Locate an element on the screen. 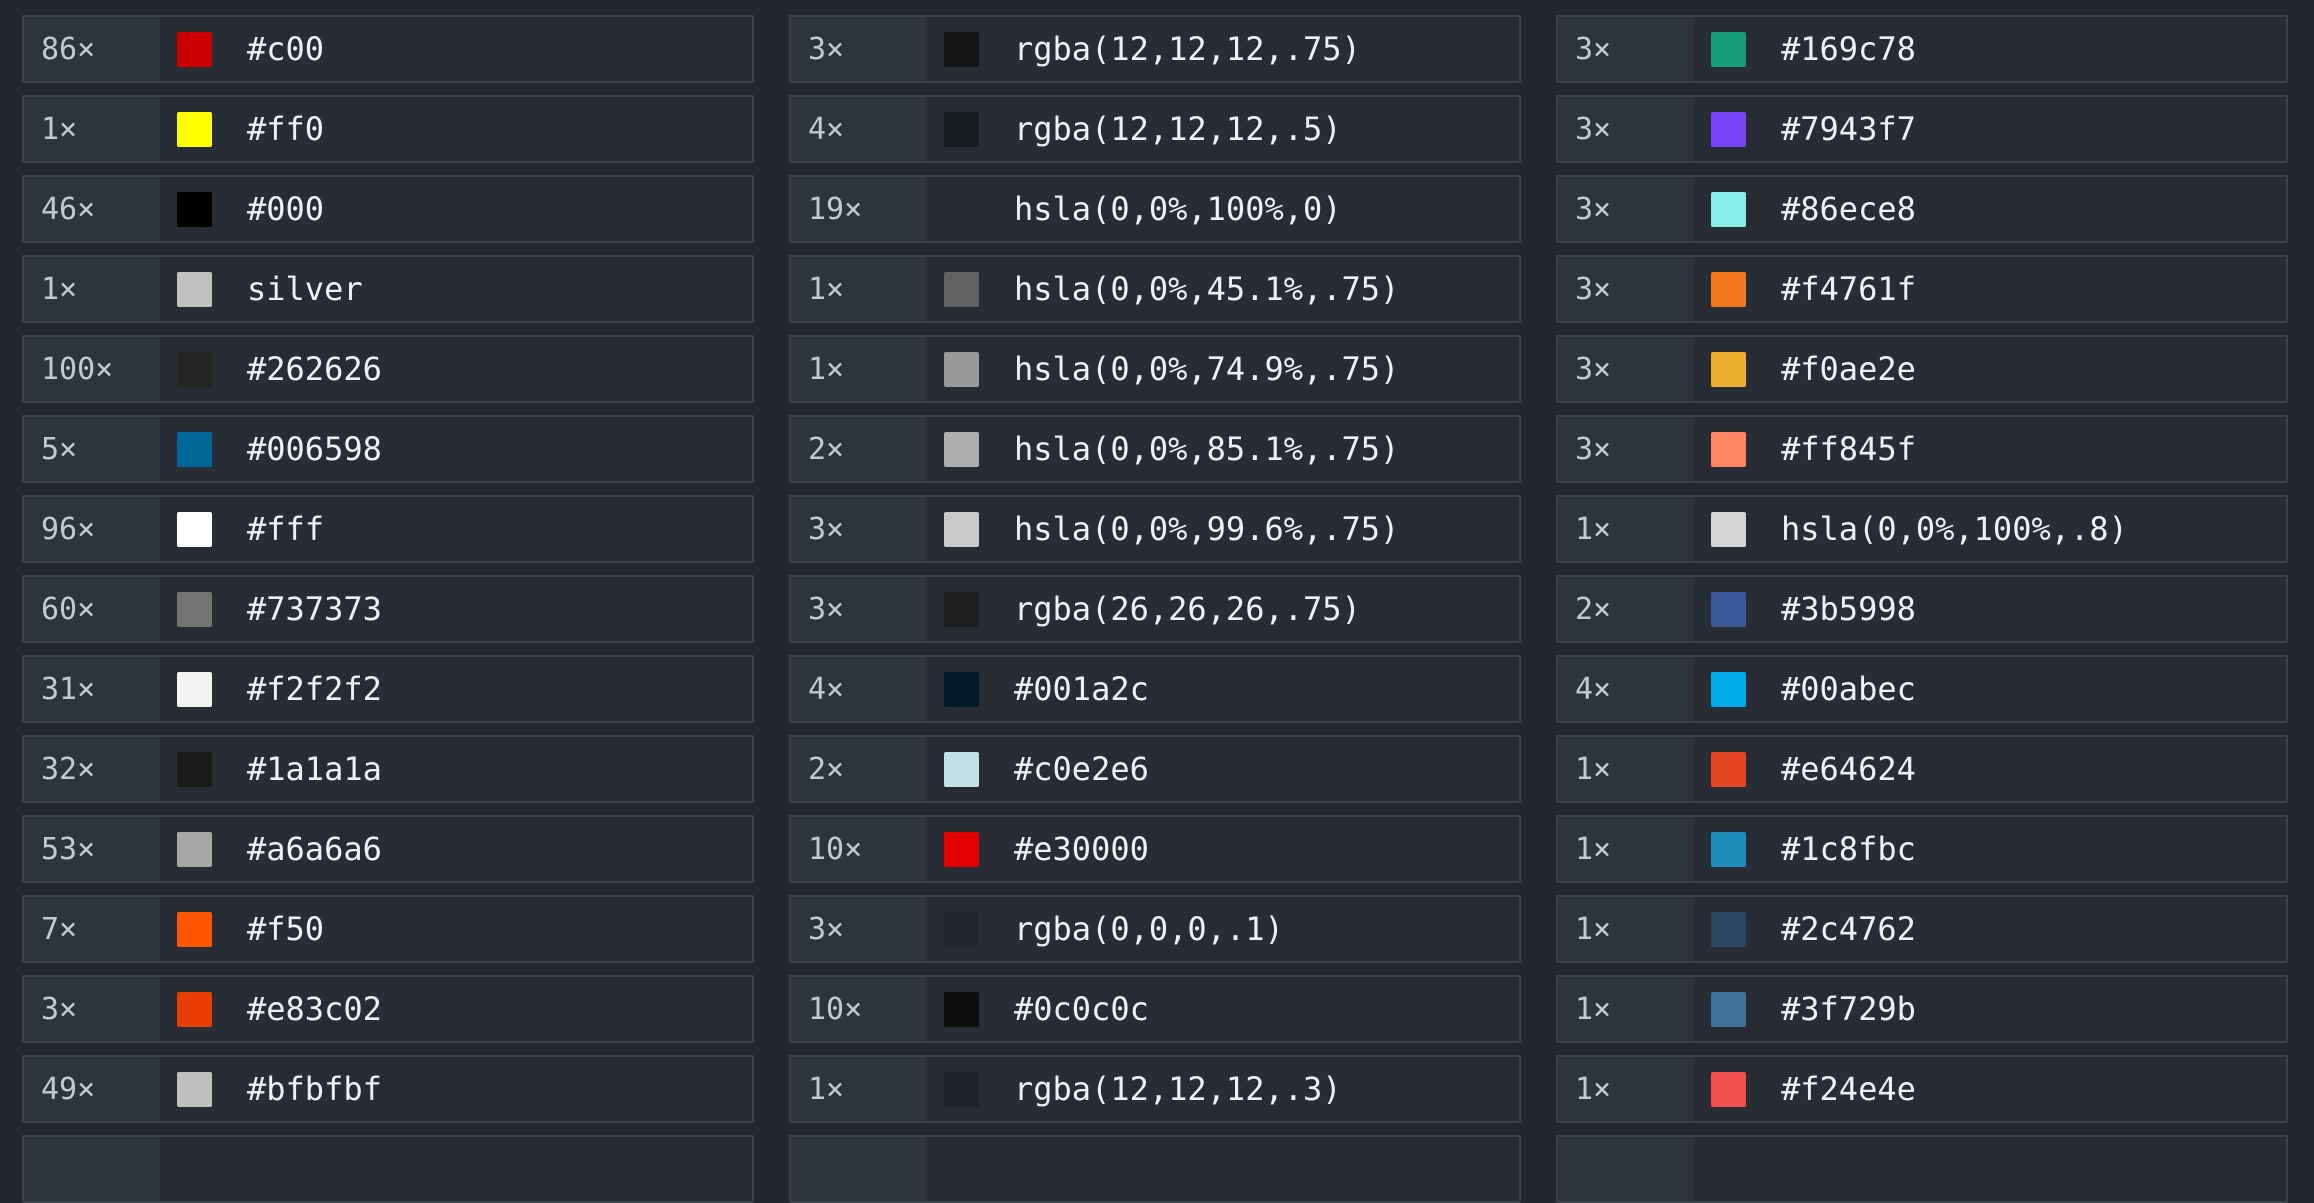  color-usage-row: 1× rgba(12,12,12,.3) is located at coordinates (1155, 1089).